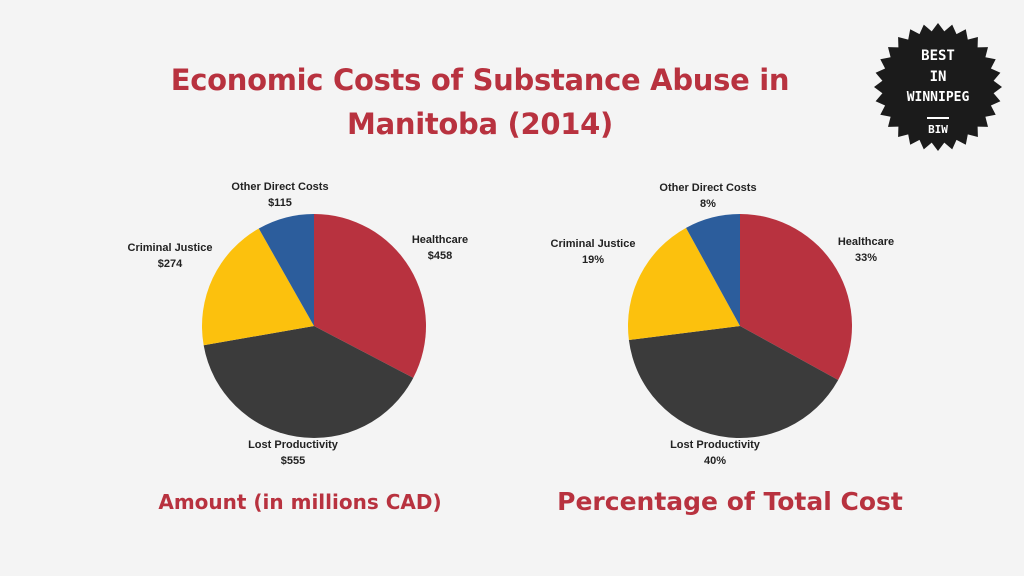 The image size is (1024, 576). What do you see at coordinates (593, 260) in the screenshot?
I see `slice-value-criminal-justice: 19%` at bounding box center [593, 260].